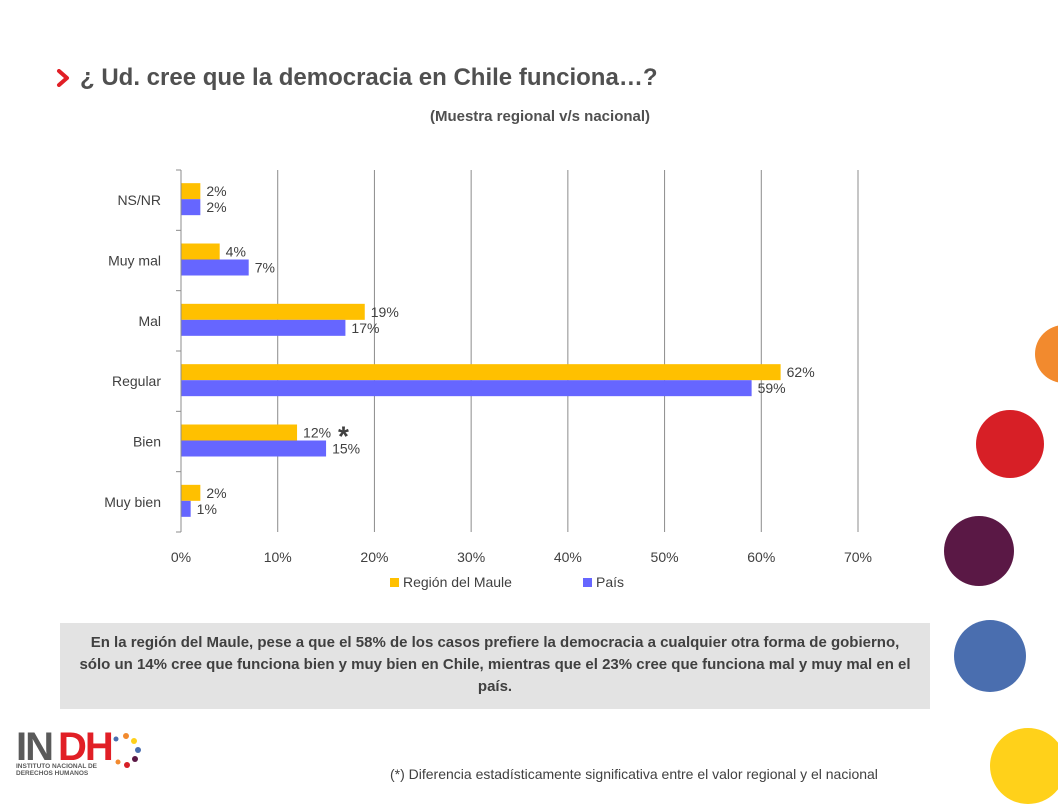  What do you see at coordinates (858, 557) in the screenshot?
I see `x-tick-label: 70%` at bounding box center [858, 557].